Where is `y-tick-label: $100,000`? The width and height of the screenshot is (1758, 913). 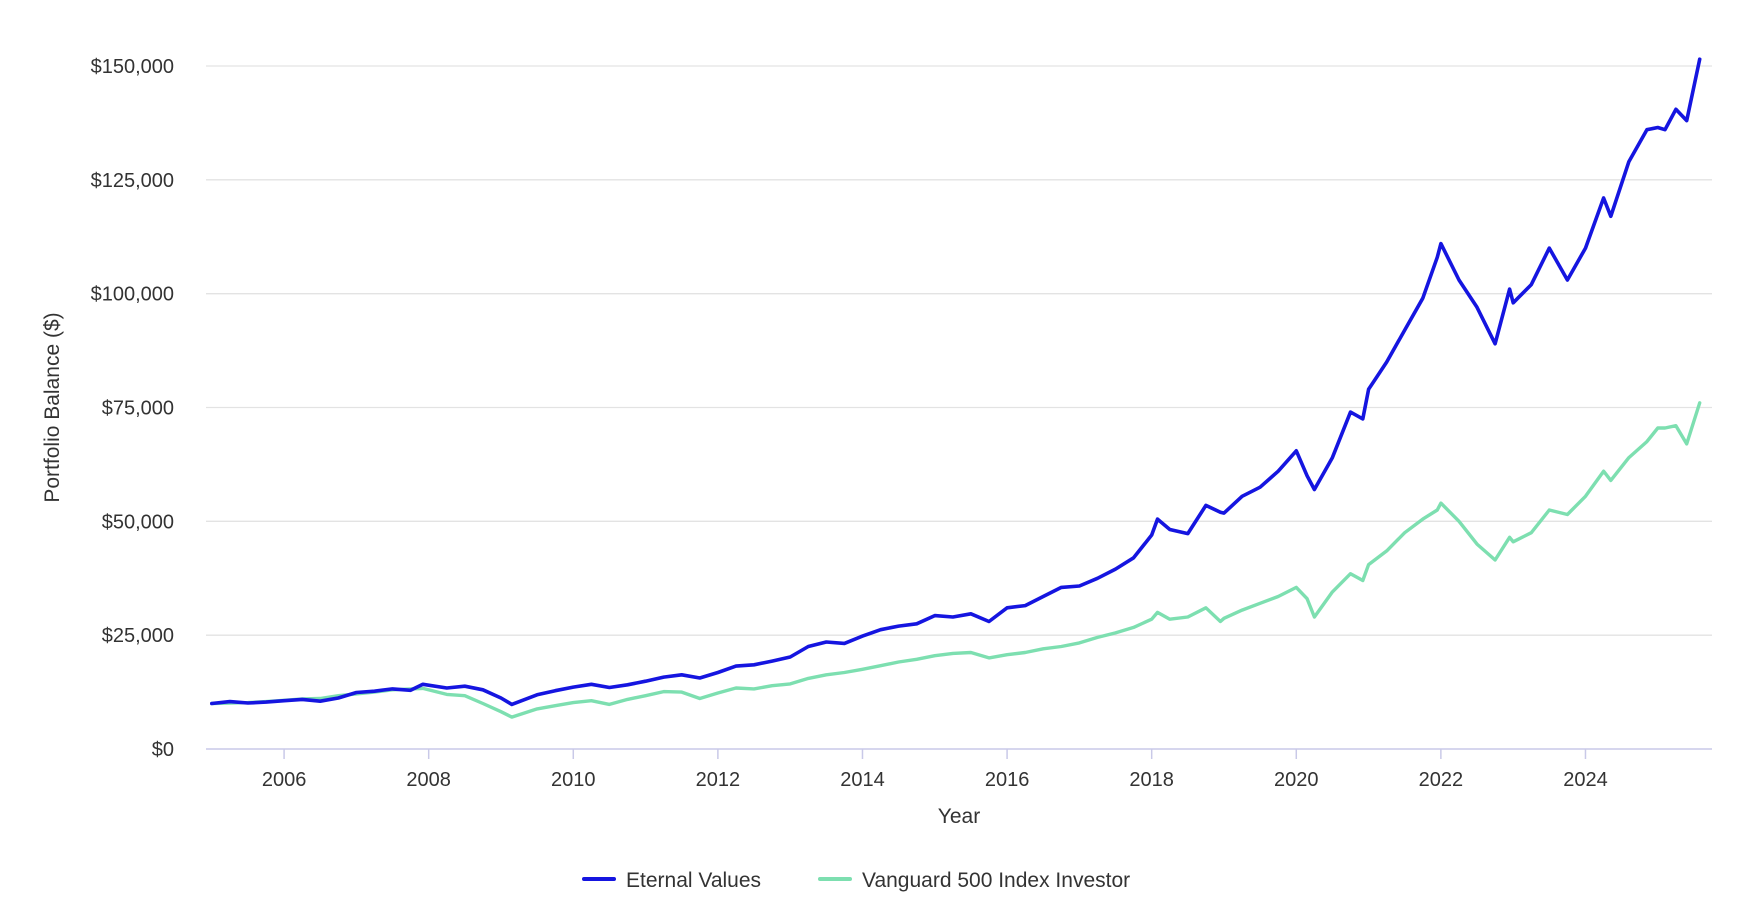 y-tick-label: $100,000 is located at coordinates (132, 295).